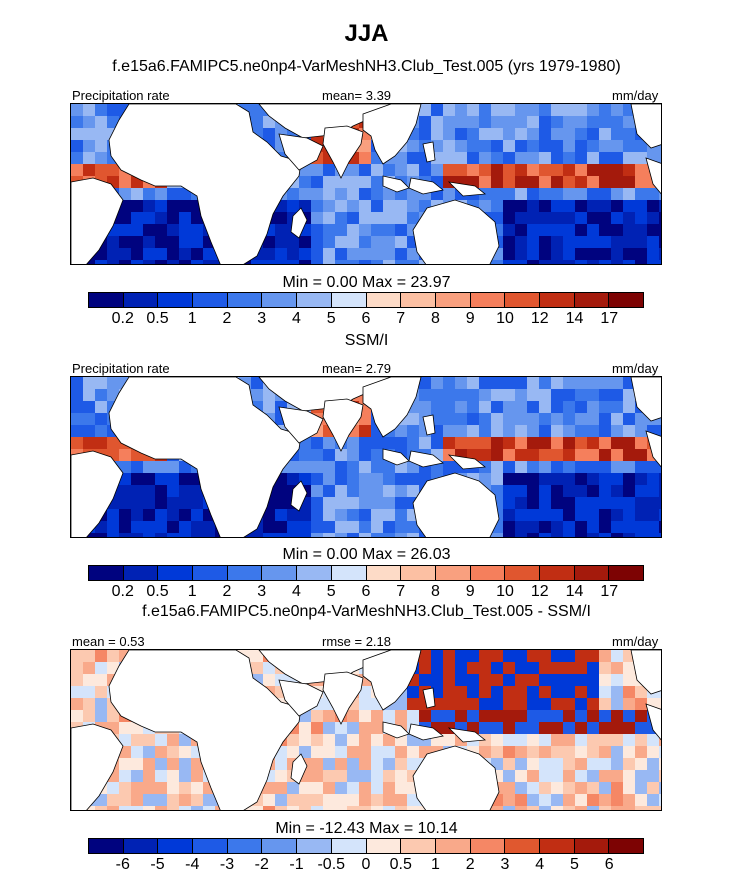  Describe the element at coordinates (366, 828) in the screenshot. I see `panel-3-minmax: Min = -12.43 Max = 10.14` at that location.